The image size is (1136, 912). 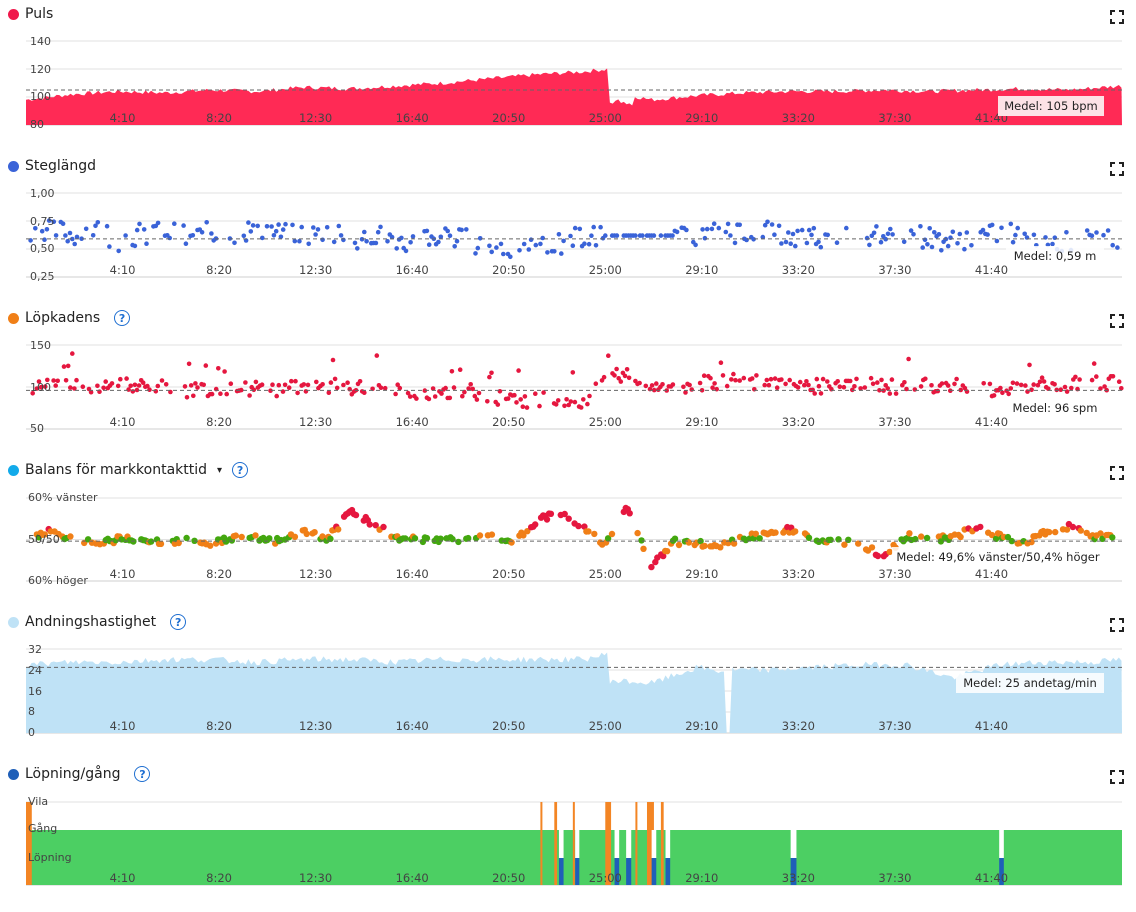 I want to click on y-tick-label: 150, so click(x=40, y=345).